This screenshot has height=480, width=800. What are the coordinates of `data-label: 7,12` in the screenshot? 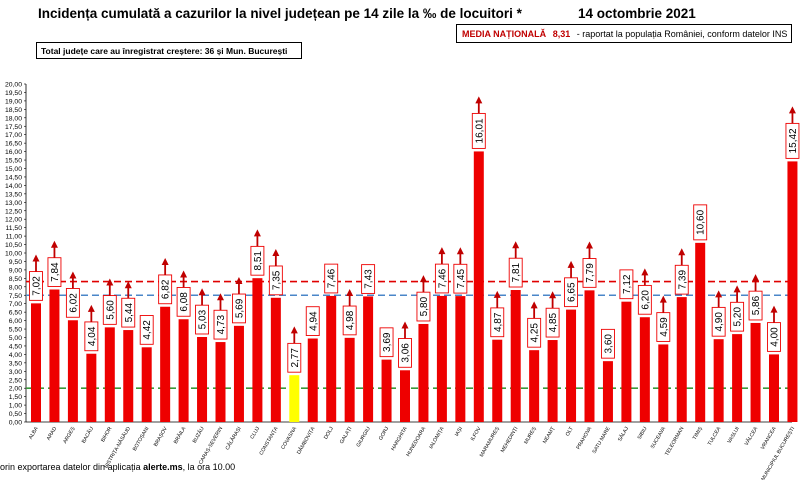 It's located at (626, 284).